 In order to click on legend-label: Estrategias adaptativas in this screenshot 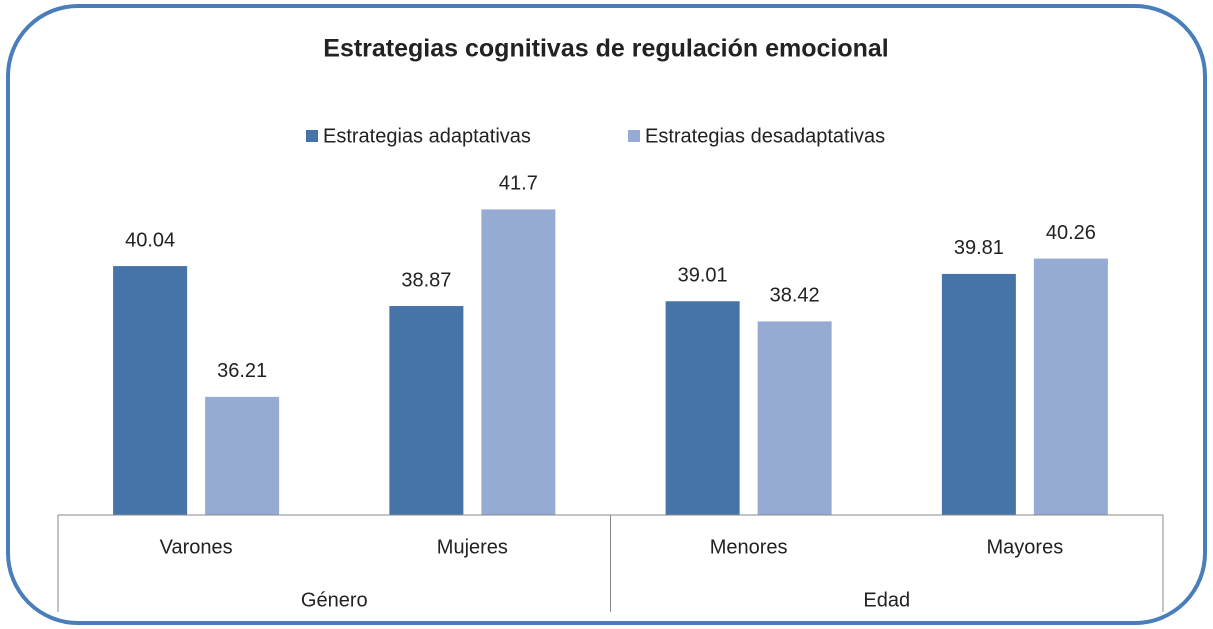, I will do `click(427, 136)`.